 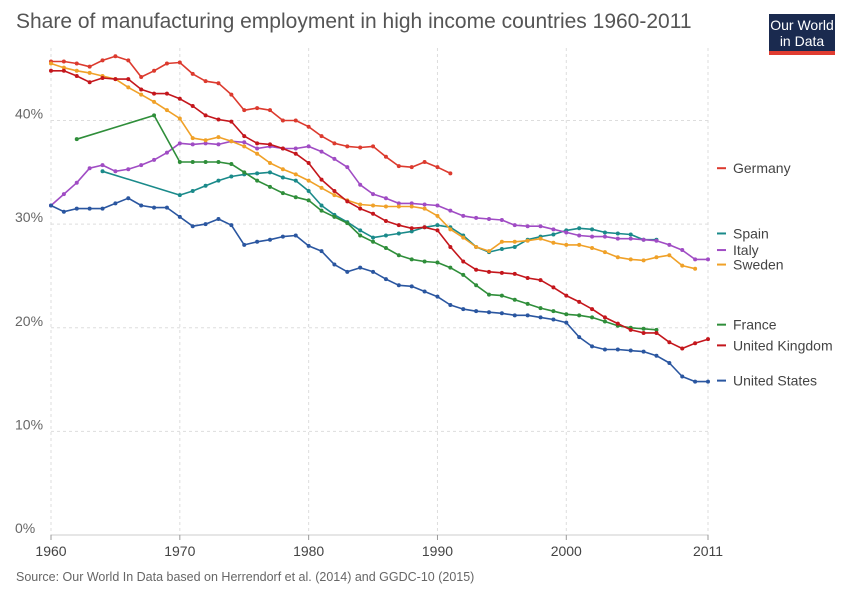 I want to click on logo-line-1: Our World, so click(x=802, y=25).